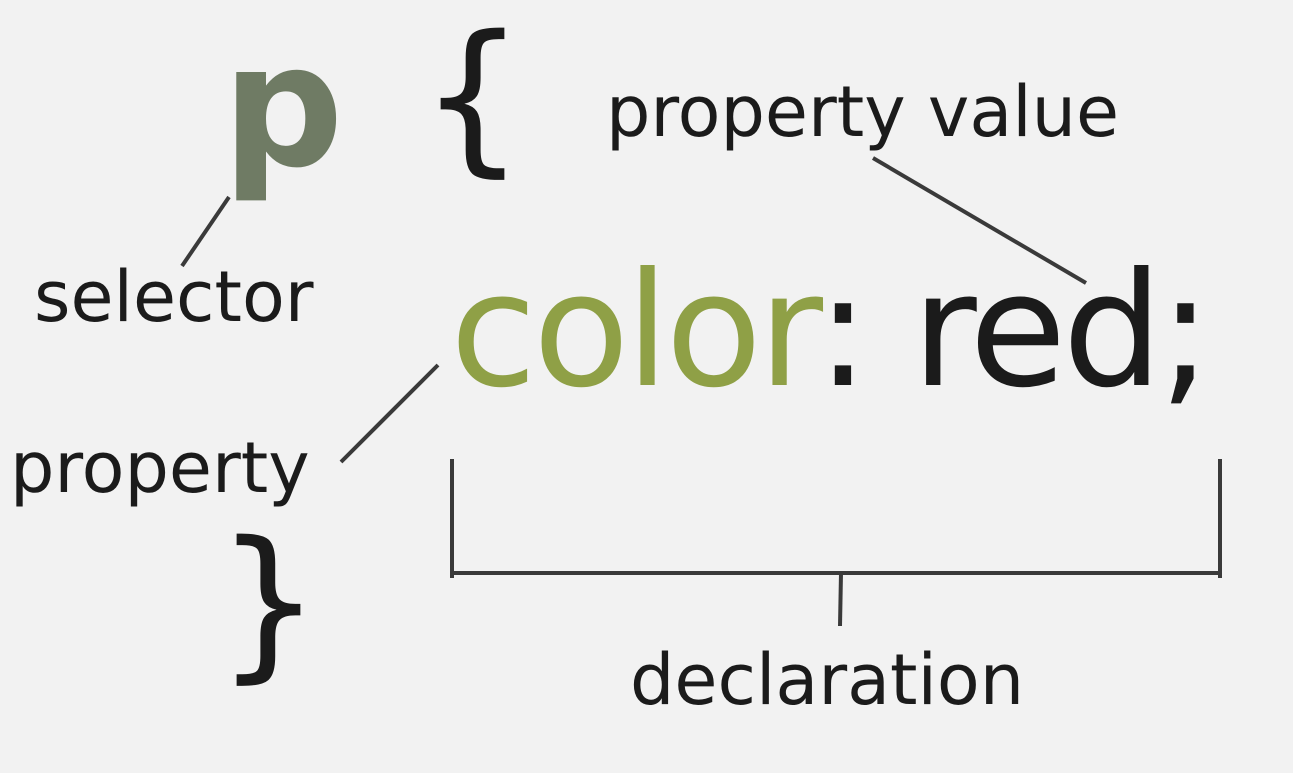 The width and height of the screenshot is (1293, 773). I want to click on property-text: color, so click(635, 331).